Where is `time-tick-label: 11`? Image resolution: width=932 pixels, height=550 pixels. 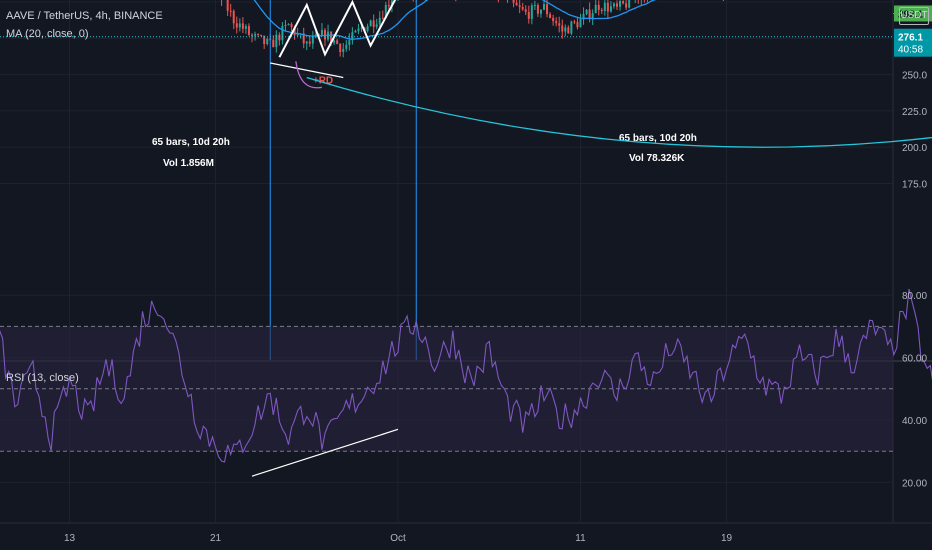 time-tick-label: 11 is located at coordinates (580, 538).